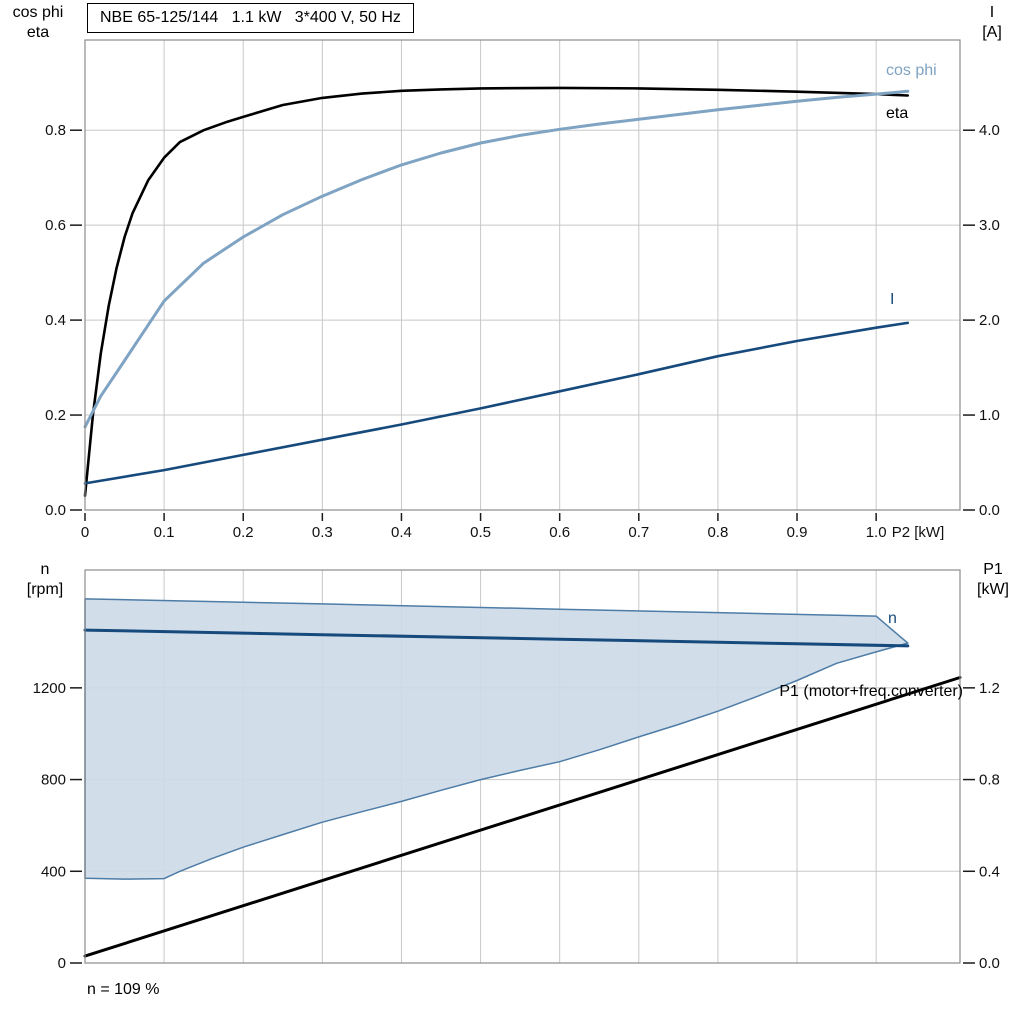 The width and height of the screenshot is (1024, 1024). I want to click on right-tick-label: 3.0, so click(989, 225).